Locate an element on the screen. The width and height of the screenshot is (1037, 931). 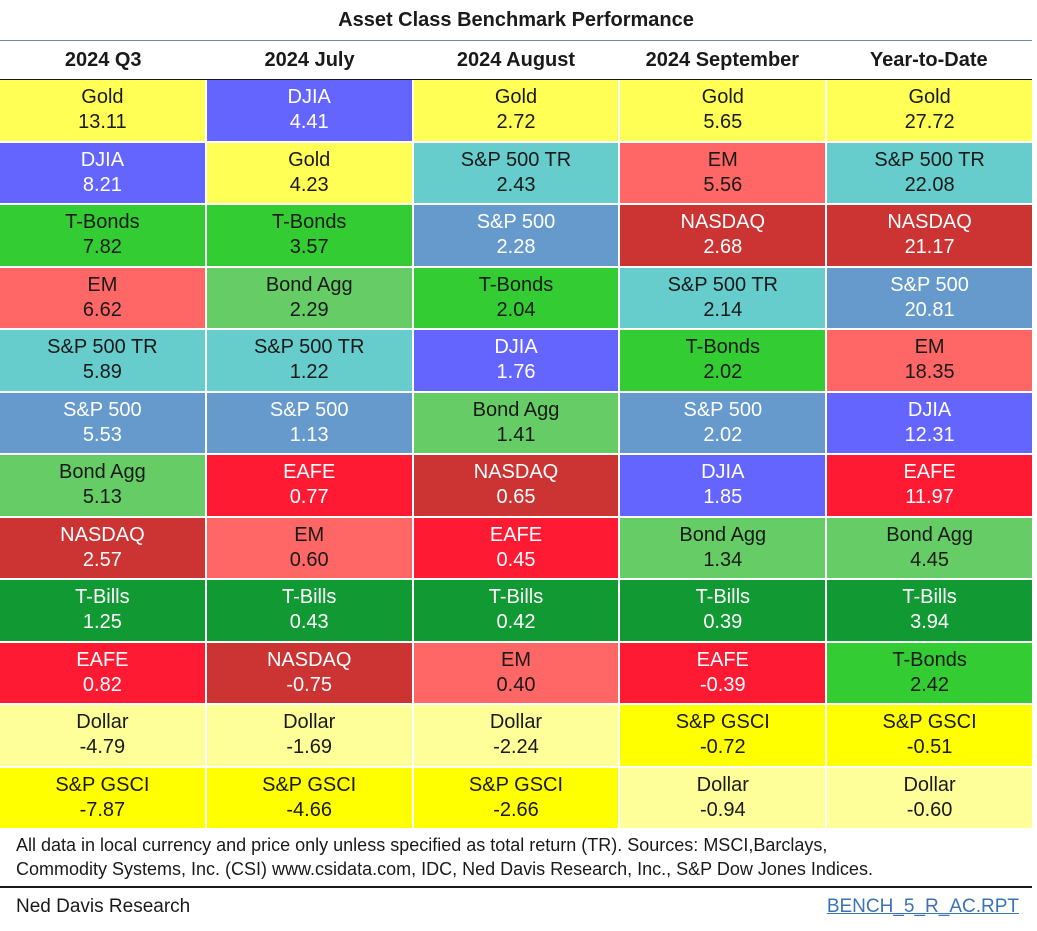
table-cell: Dollar -1.69 is located at coordinates (309, 735).